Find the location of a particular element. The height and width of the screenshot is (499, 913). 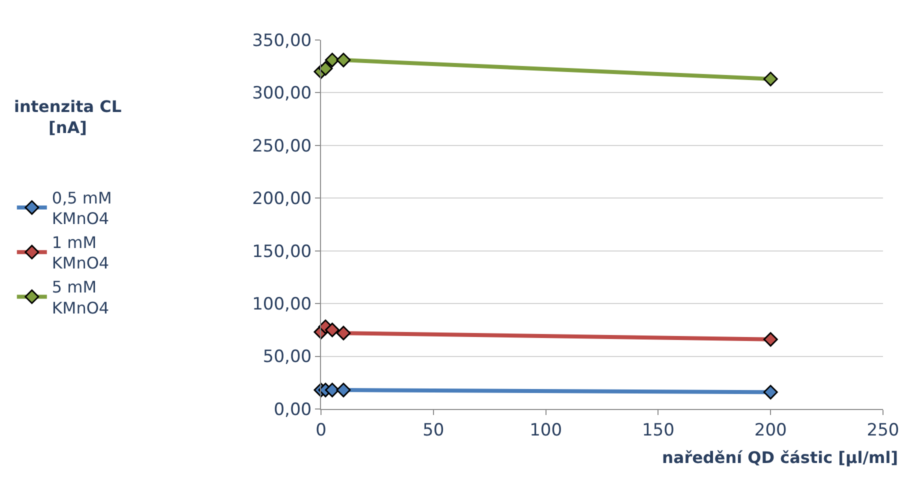

x-tick-label: 0 is located at coordinates (321, 430).